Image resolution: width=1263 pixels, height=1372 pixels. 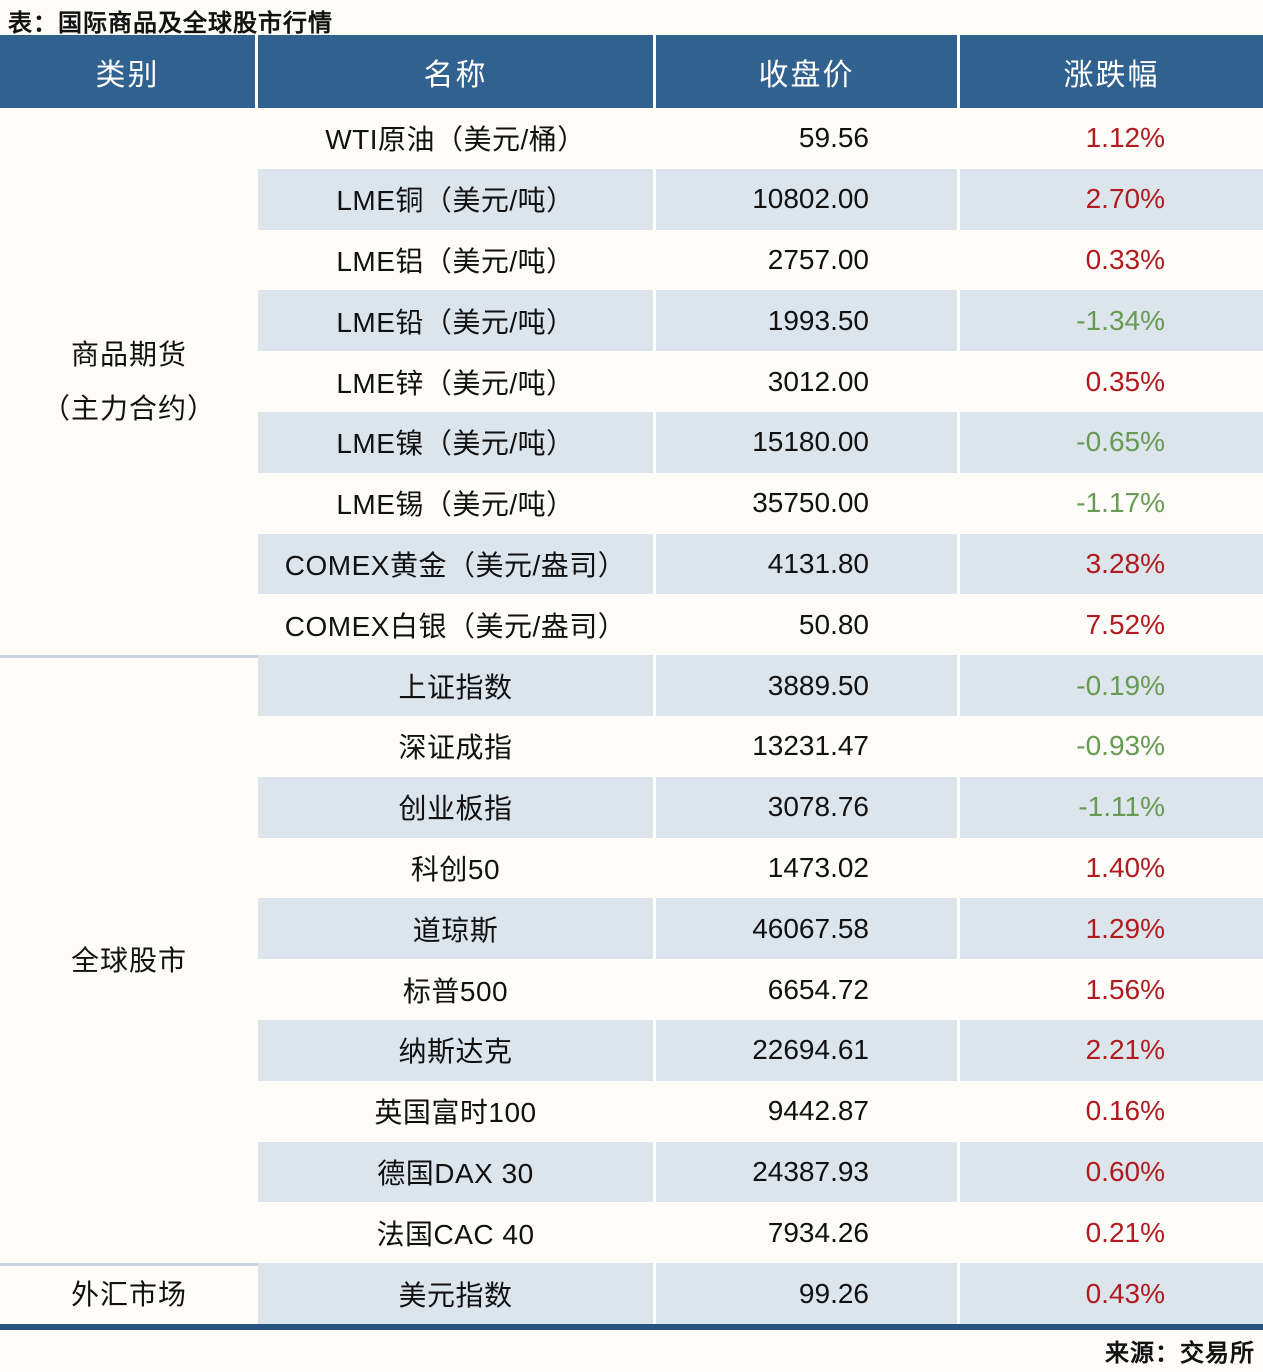 I want to click on table-row: 道琼斯 46067.58 1.29%, so click(x=760, y=929).